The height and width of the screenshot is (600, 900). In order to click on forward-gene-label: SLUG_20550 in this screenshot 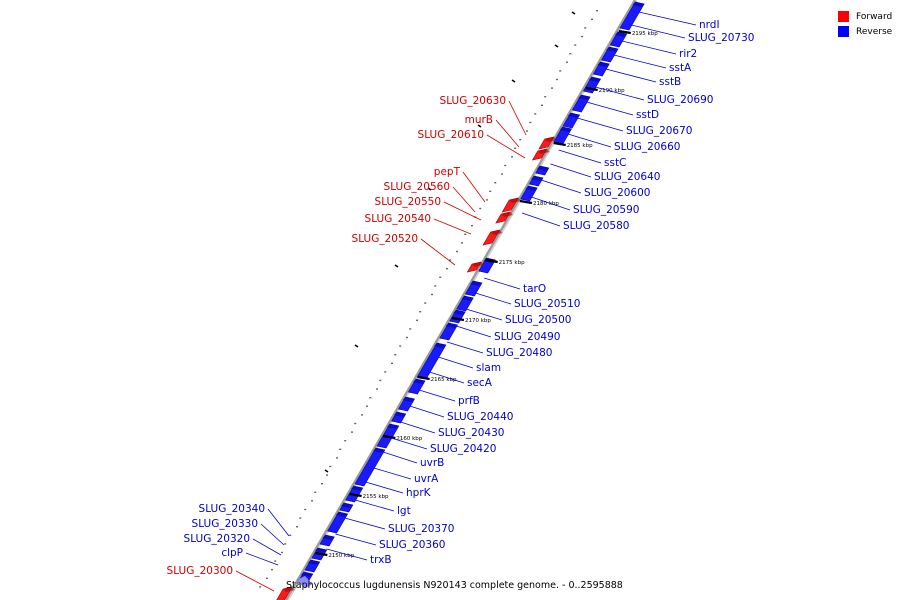, I will do `click(408, 202)`.